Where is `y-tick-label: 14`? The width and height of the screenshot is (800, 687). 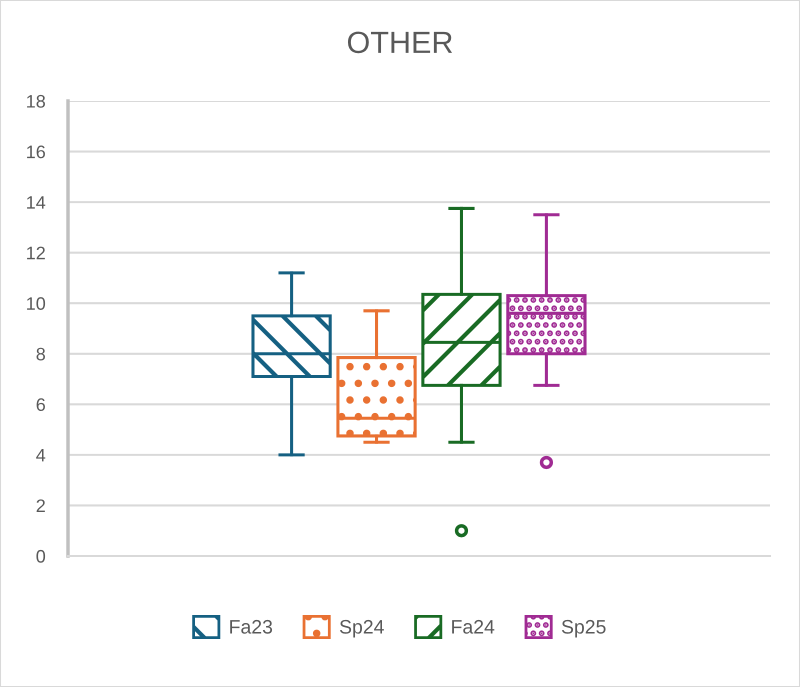 y-tick-label: 14 is located at coordinates (36, 202).